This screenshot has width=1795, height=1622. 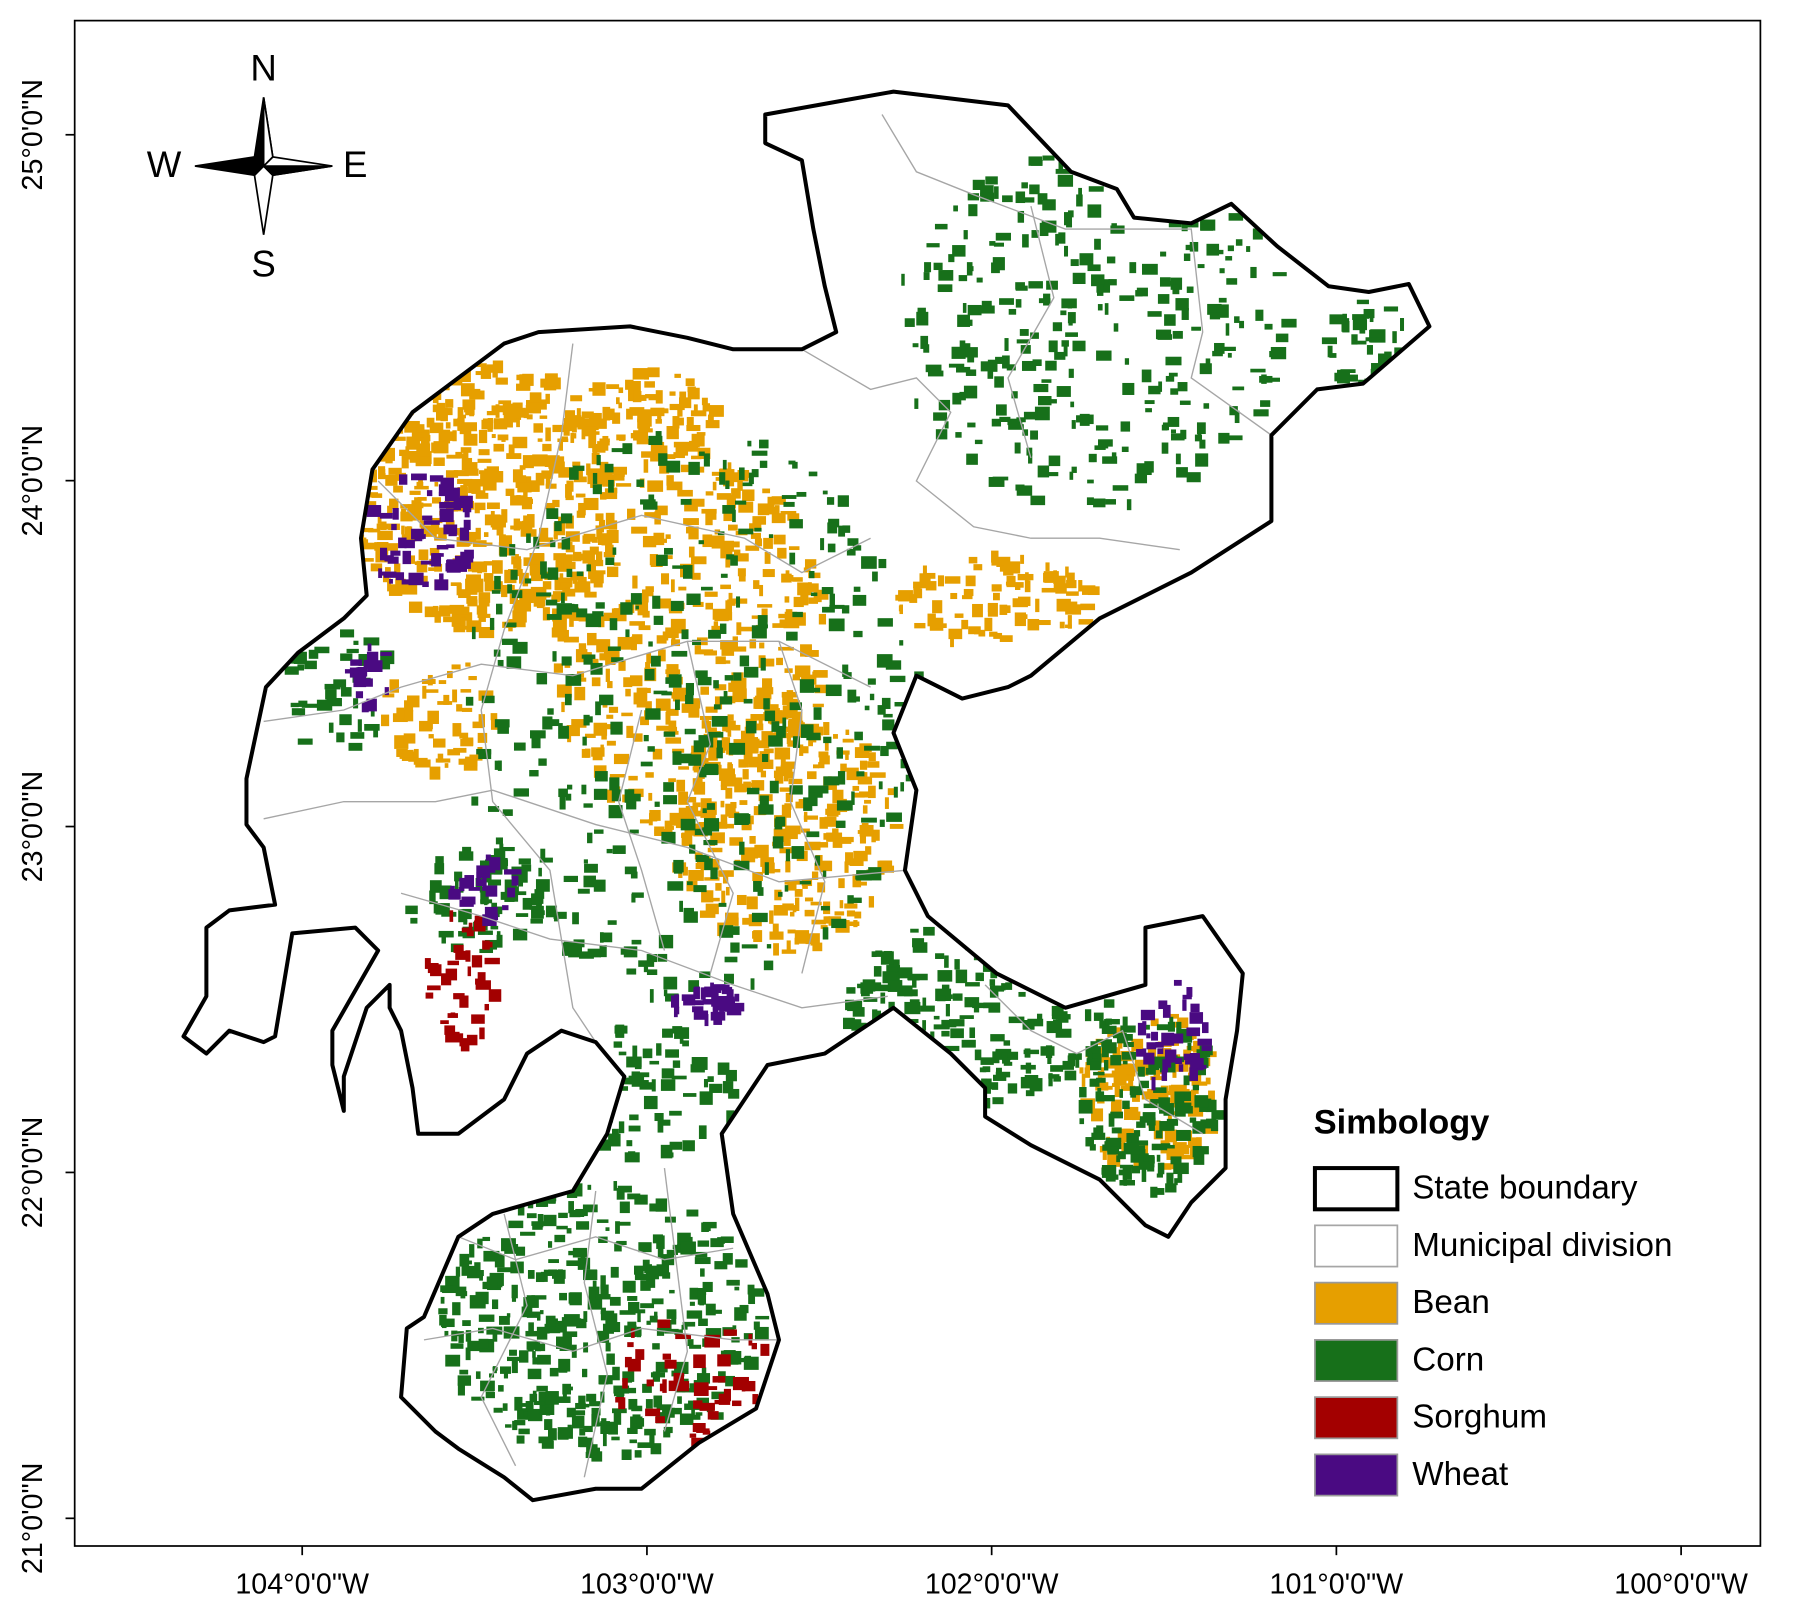 What do you see at coordinates (1402, 1123) in the screenshot?
I see `legend-title: Simbology` at bounding box center [1402, 1123].